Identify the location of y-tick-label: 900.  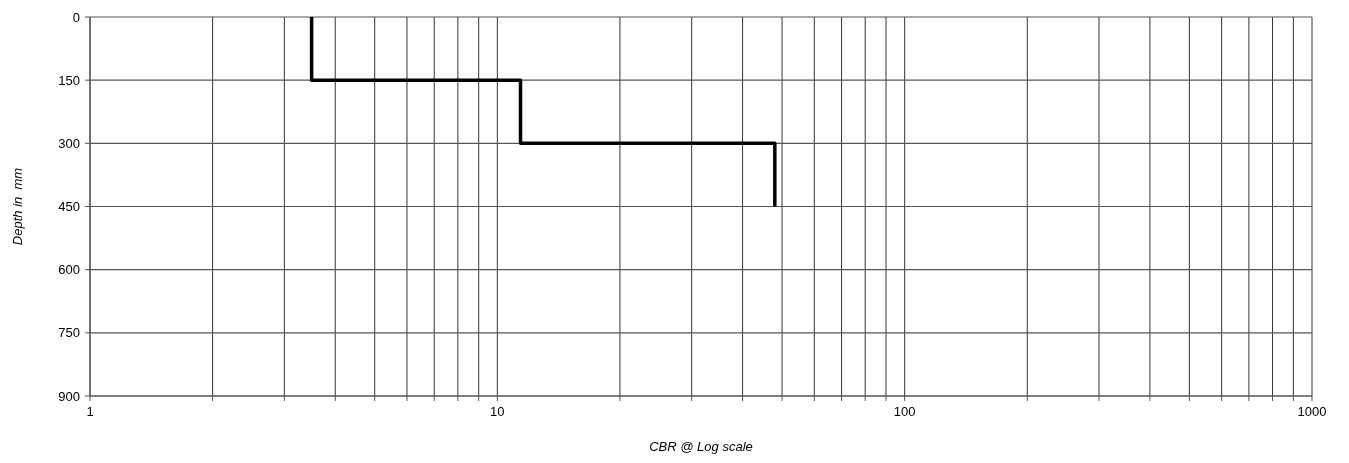
(69, 396).